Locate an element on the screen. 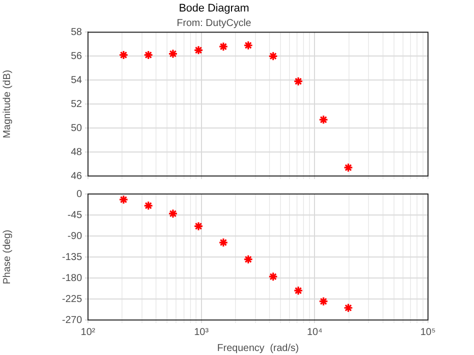  x-tick-label: 10⁵ is located at coordinates (428, 332).